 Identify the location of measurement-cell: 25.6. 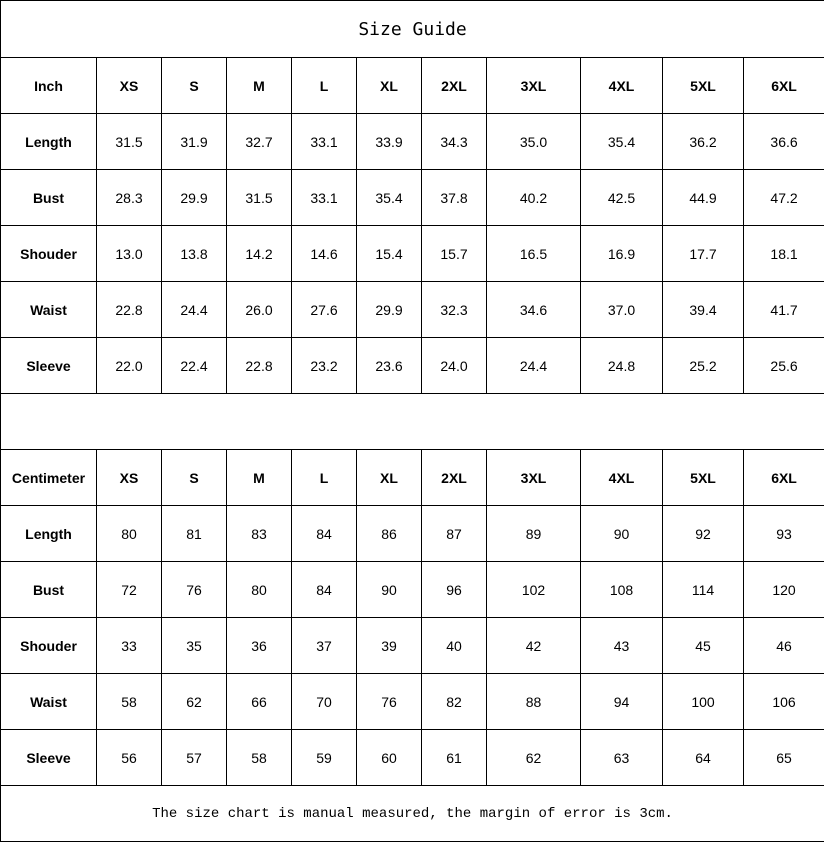
(783, 365).